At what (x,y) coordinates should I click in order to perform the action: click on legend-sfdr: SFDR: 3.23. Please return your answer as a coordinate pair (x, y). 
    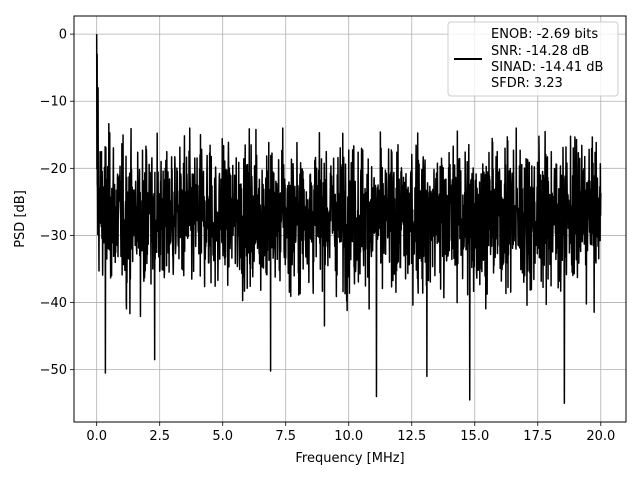
    Looking at the image, I should click on (527, 83).